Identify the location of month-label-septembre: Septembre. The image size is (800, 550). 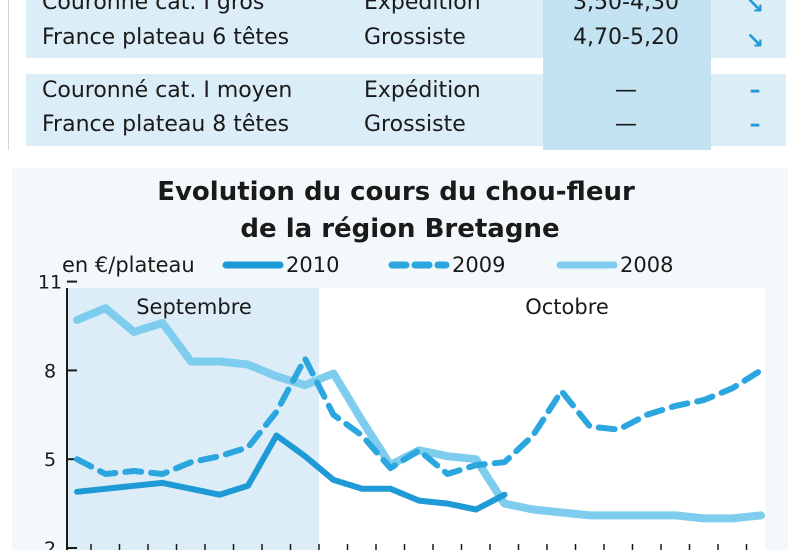
(194, 307).